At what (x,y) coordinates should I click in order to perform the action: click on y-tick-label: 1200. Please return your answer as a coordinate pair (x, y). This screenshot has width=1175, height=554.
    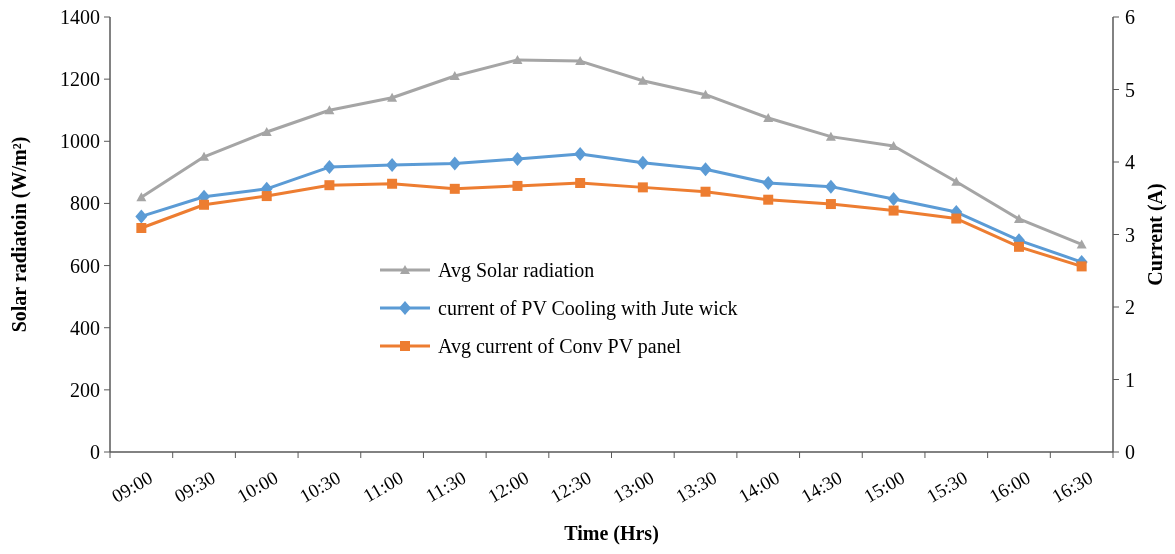
    Looking at the image, I should click on (80, 79).